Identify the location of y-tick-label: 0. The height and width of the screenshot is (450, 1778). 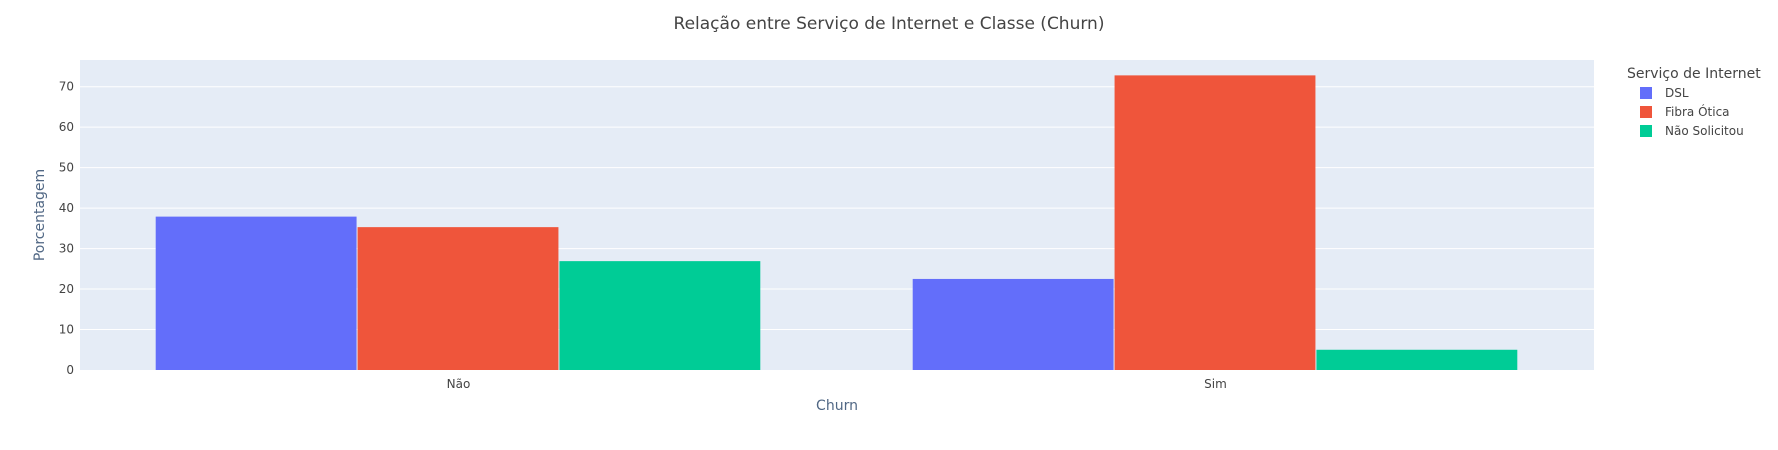
(70, 370).